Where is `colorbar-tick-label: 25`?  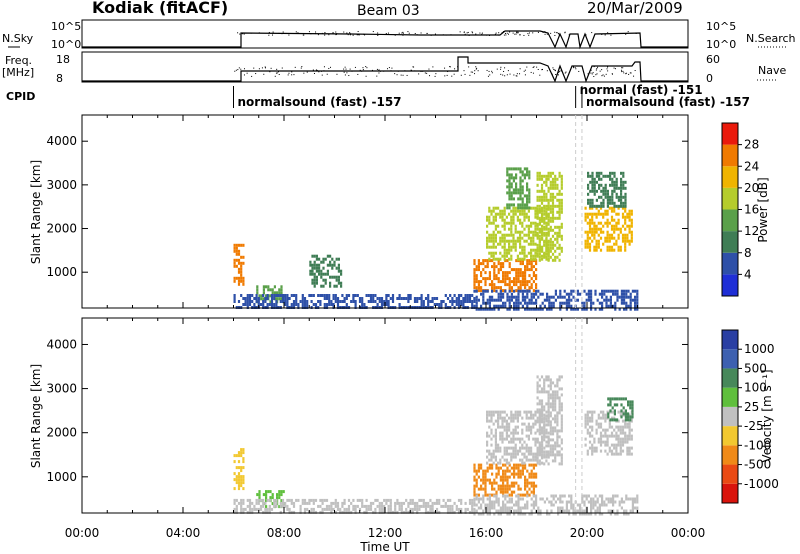
colorbar-tick-label: 25 is located at coordinates (751, 407).